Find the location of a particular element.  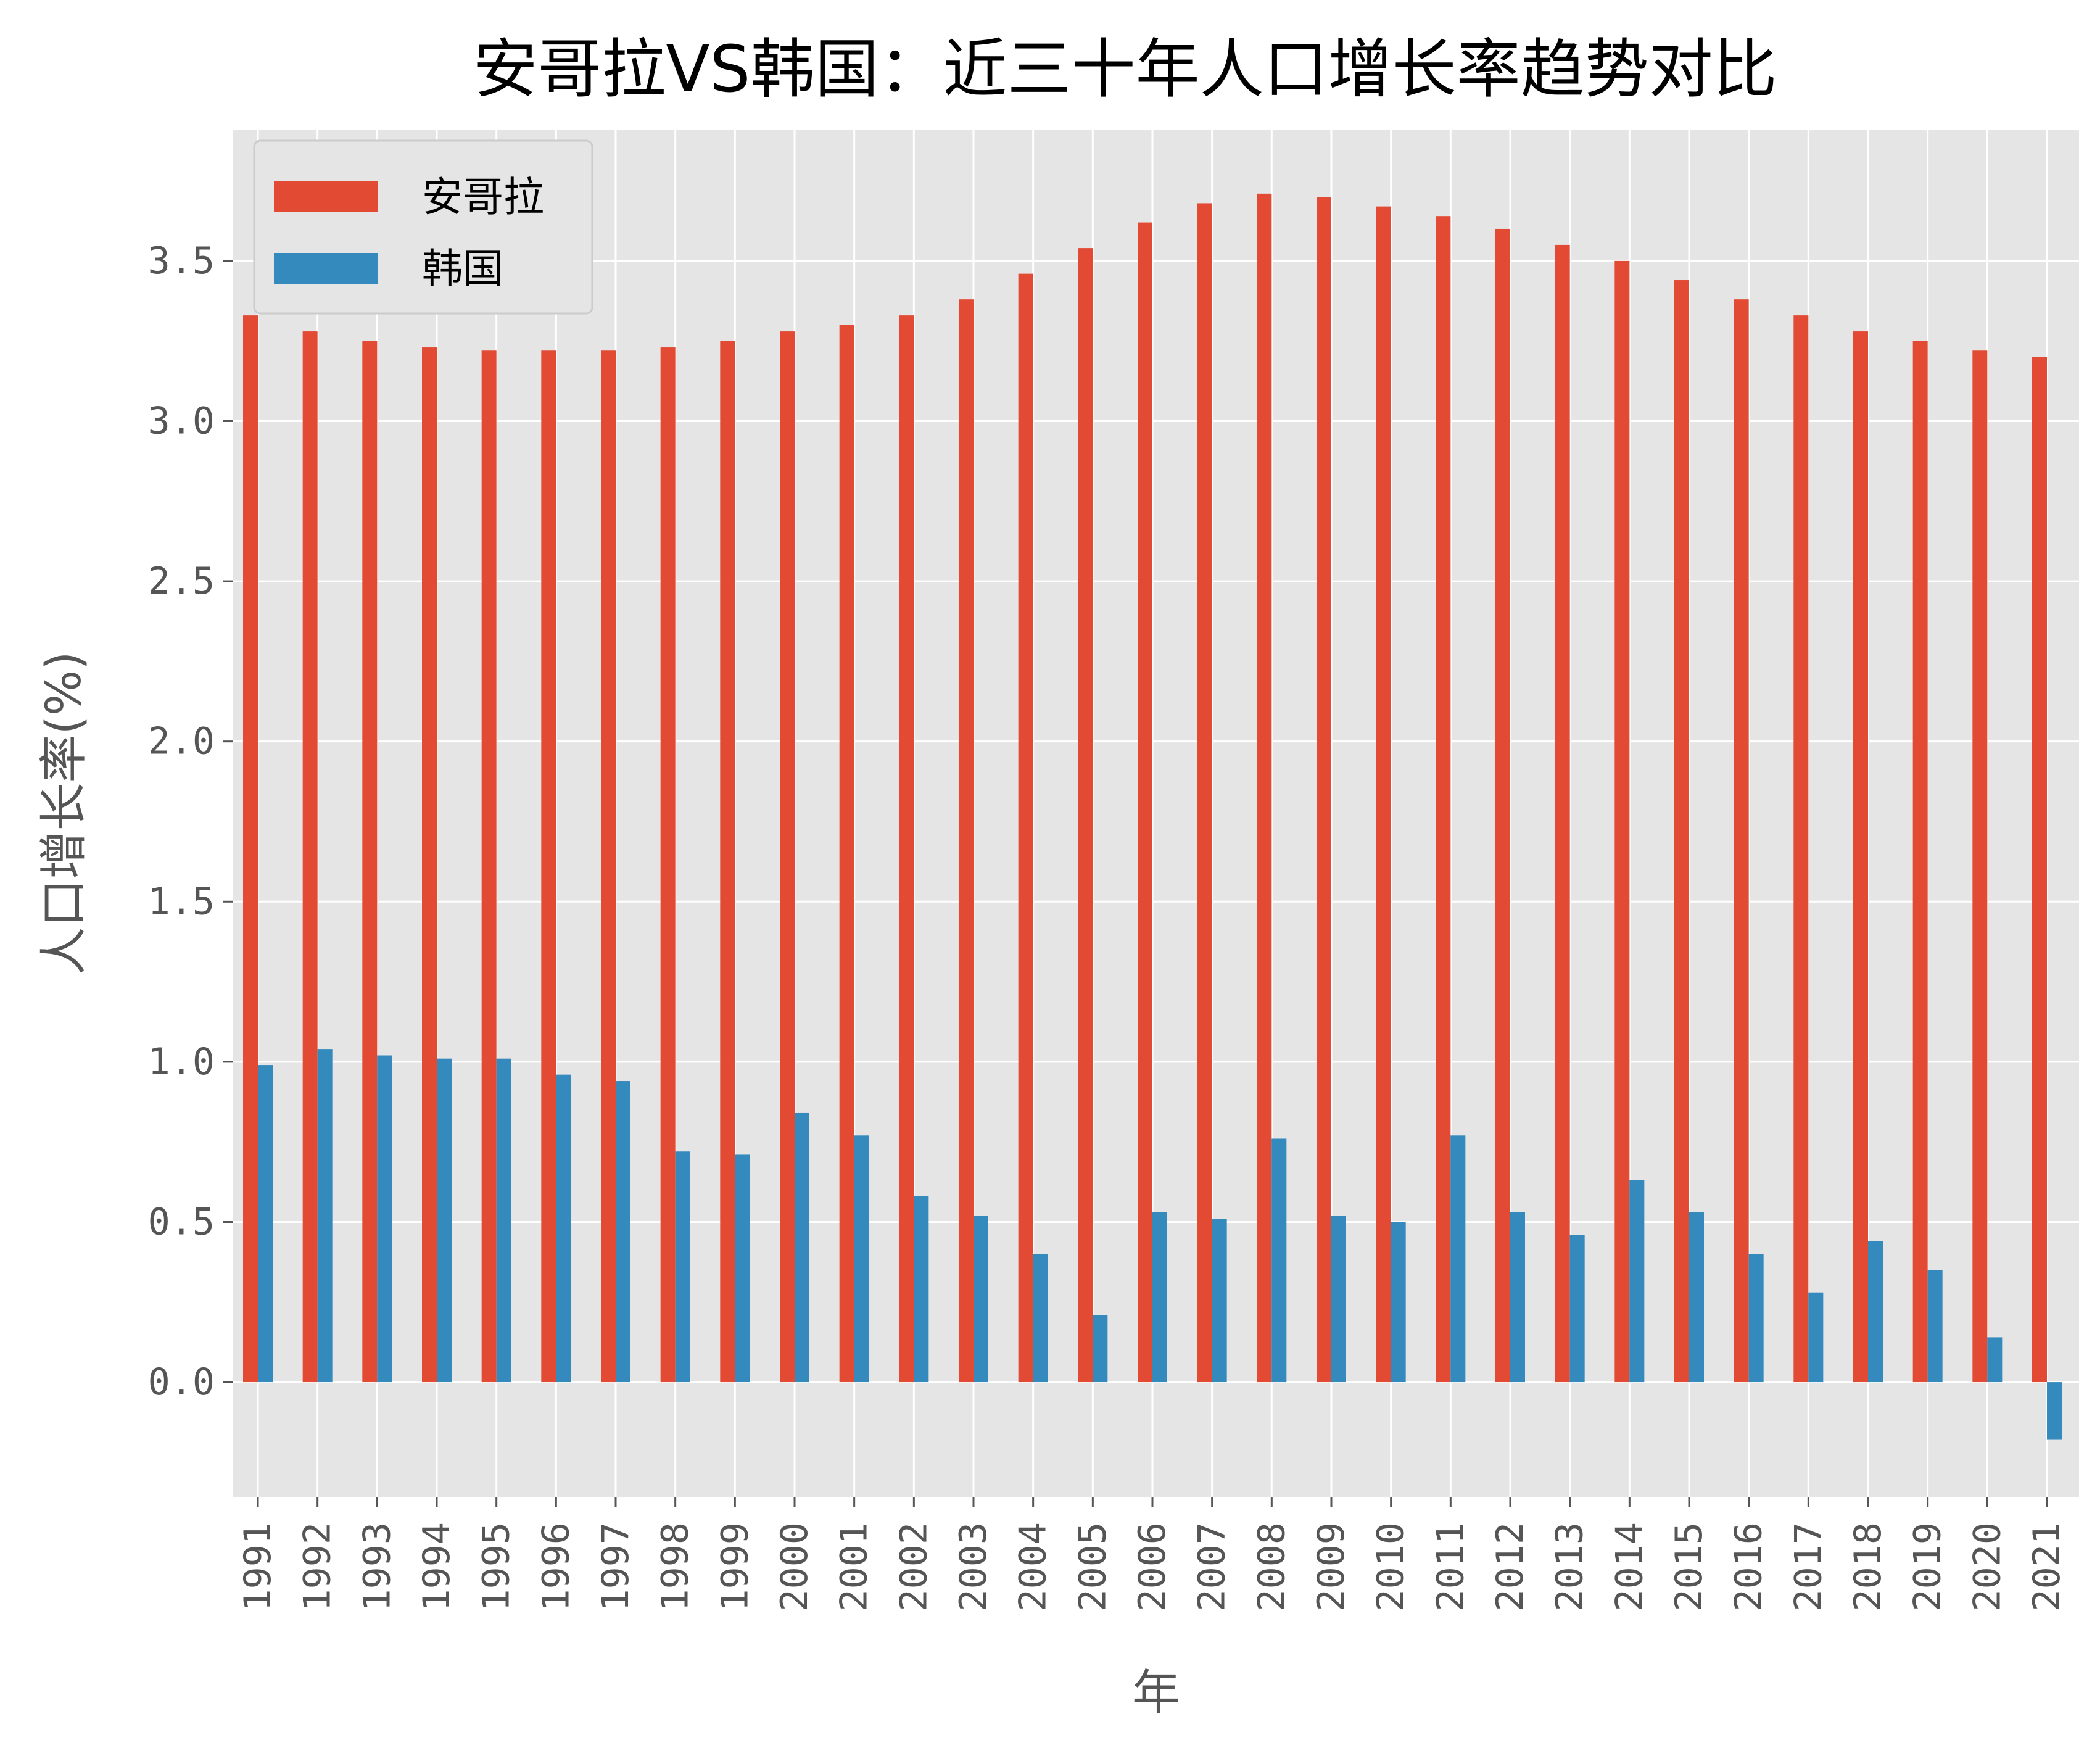

x-tick-label: 1999 is located at coordinates (735, 1567).